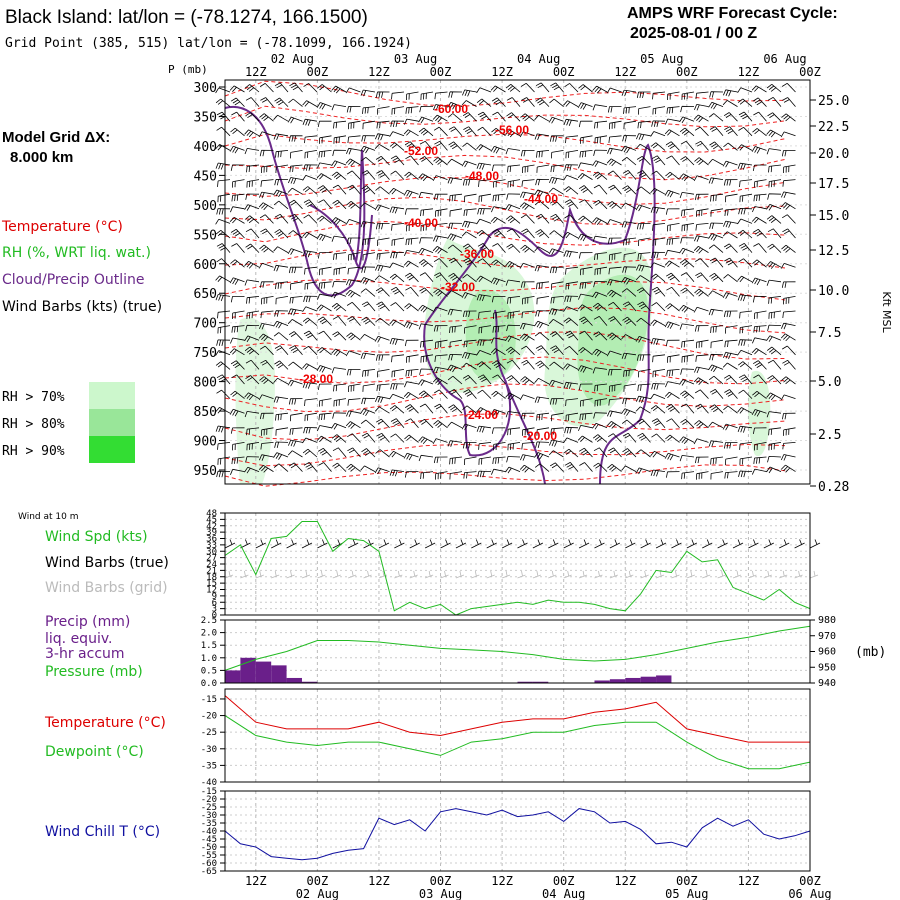 The height and width of the screenshot is (900, 900). Describe the element at coordinates (316, 379) in the screenshot. I see `temperature-contour-label: -28.00` at that location.